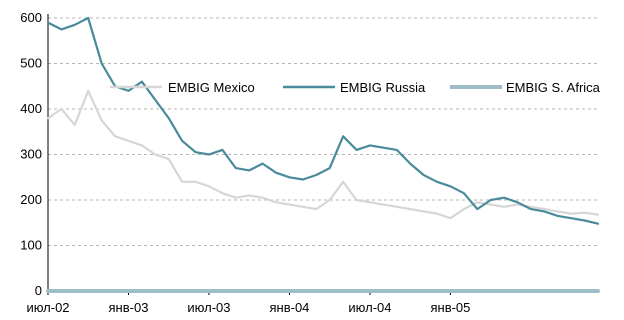 The image size is (624, 320). I want to click on x-axis: июл-02 янв-03 июл-03 янв-04 июл-04 янв-05, so click(312, 302).